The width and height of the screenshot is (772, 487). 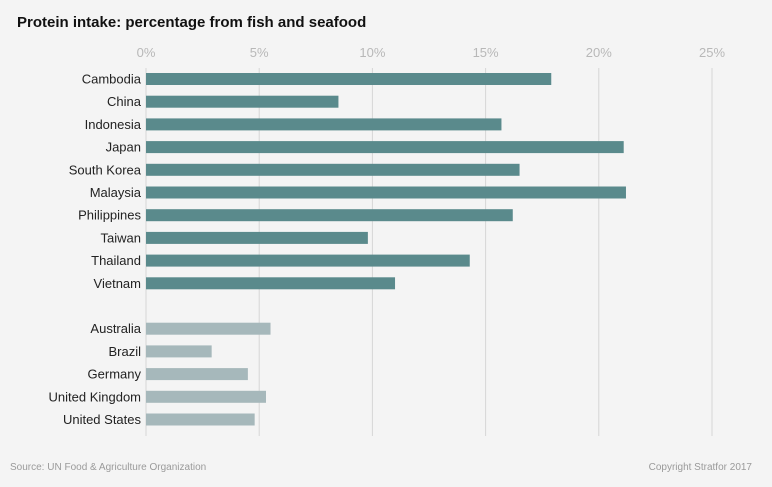 What do you see at coordinates (349, 79) in the screenshot?
I see `bar-cambodia` at bounding box center [349, 79].